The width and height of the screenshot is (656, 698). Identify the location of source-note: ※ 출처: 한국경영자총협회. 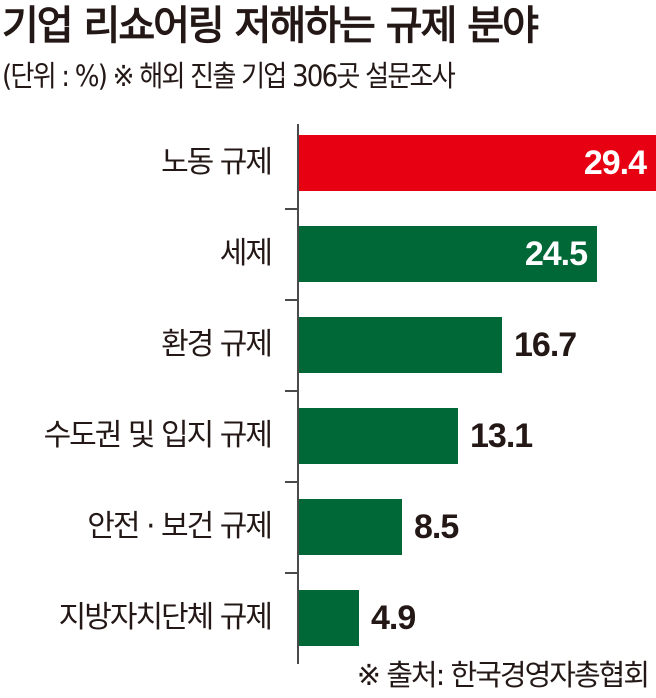
(503, 675).